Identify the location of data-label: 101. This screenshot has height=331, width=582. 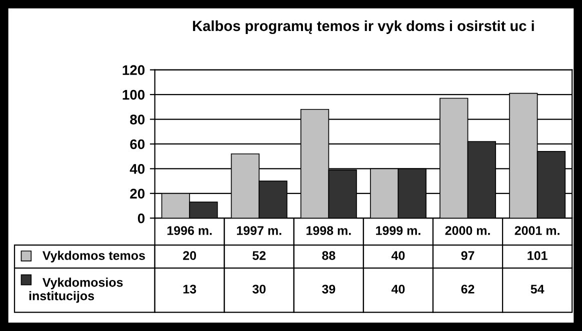
(538, 255).